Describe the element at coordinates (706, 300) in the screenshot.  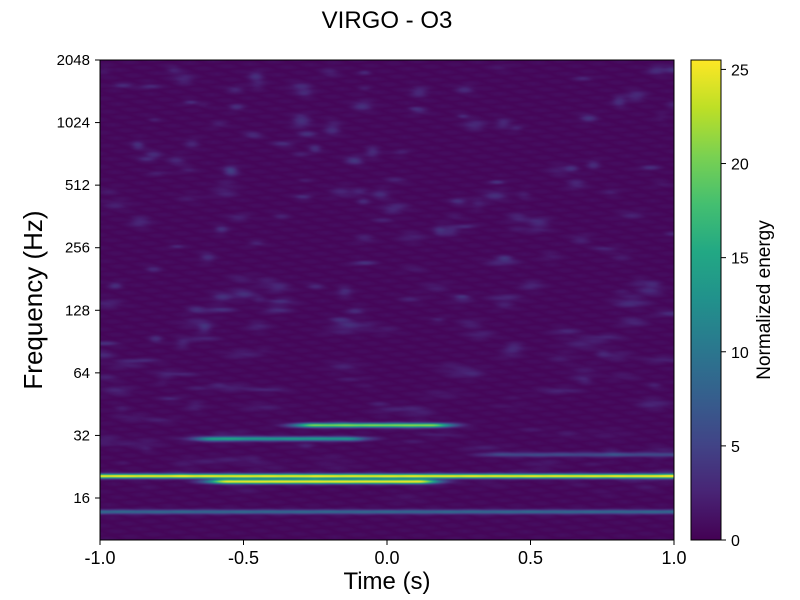
I see `colorbar` at that location.